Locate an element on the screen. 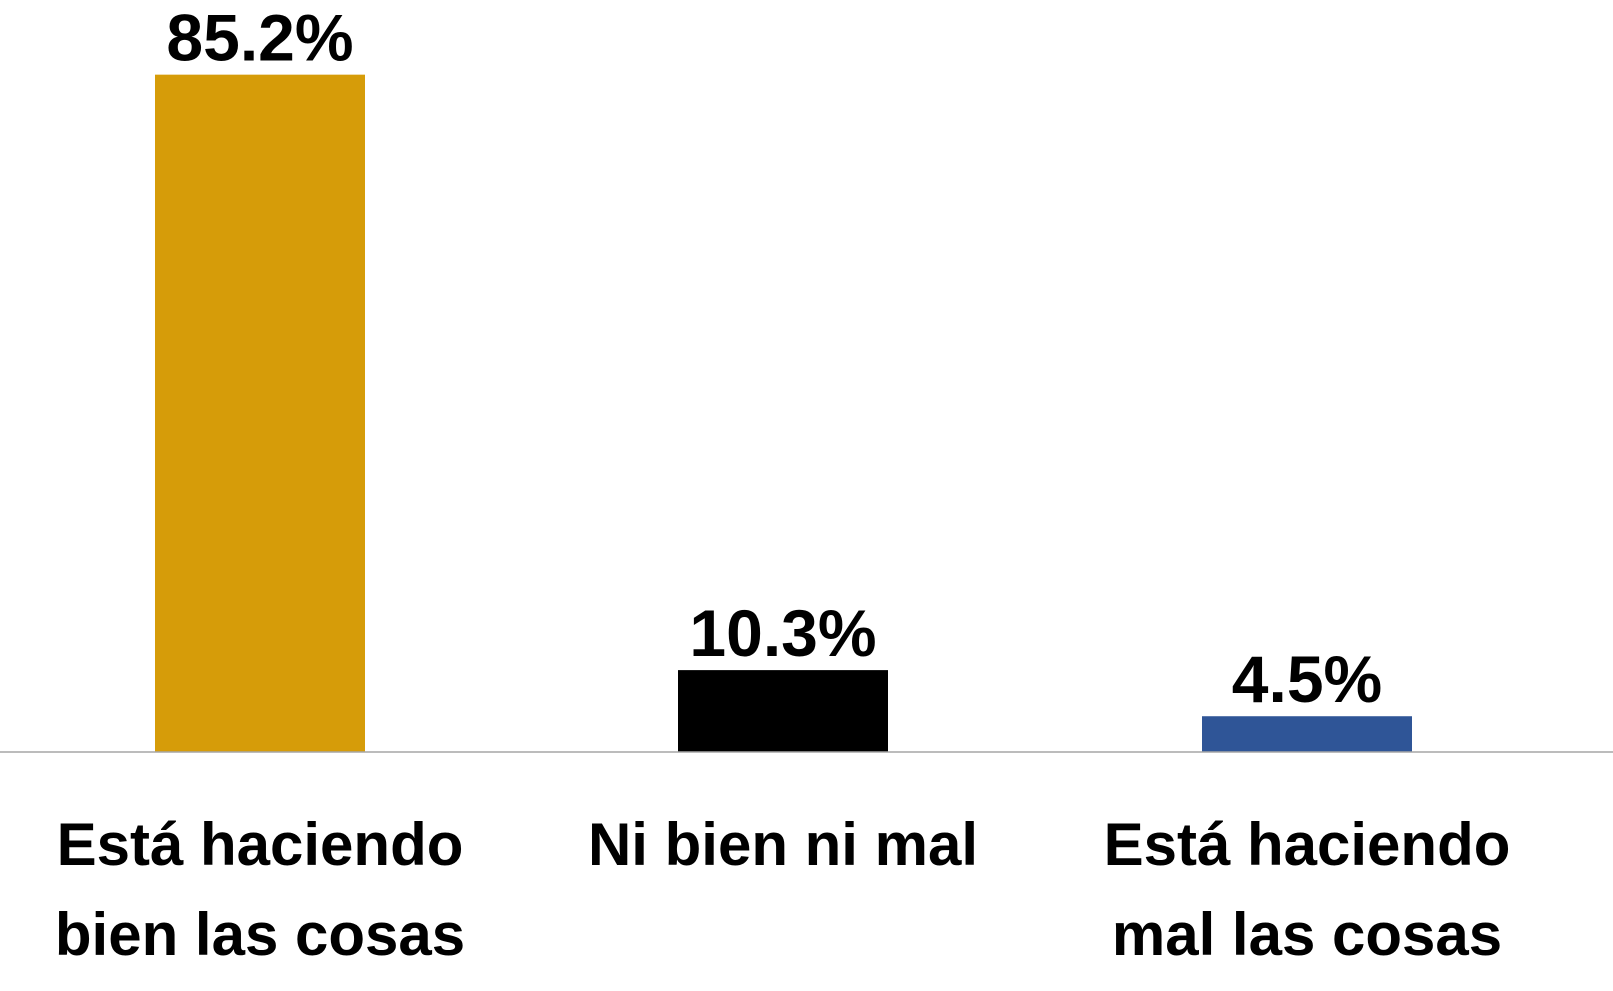 Image resolution: width=1613 pixels, height=991 pixels. category-label: Está haciendo mal las cosas is located at coordinates (1307, 889).